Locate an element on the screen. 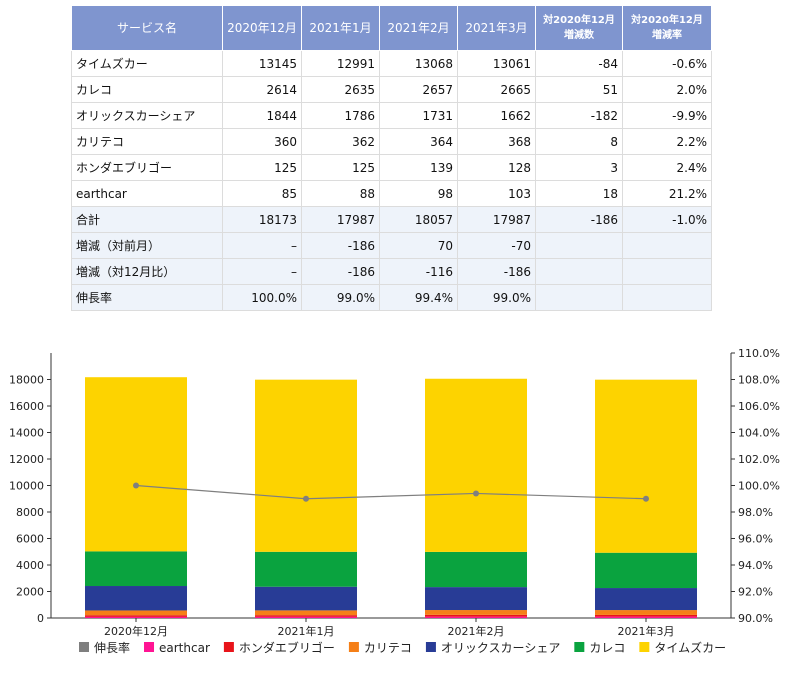 Image resolution: width=805 pixels, height=674 pixels. table-cell: 70 is located at coordinates (418, 245).